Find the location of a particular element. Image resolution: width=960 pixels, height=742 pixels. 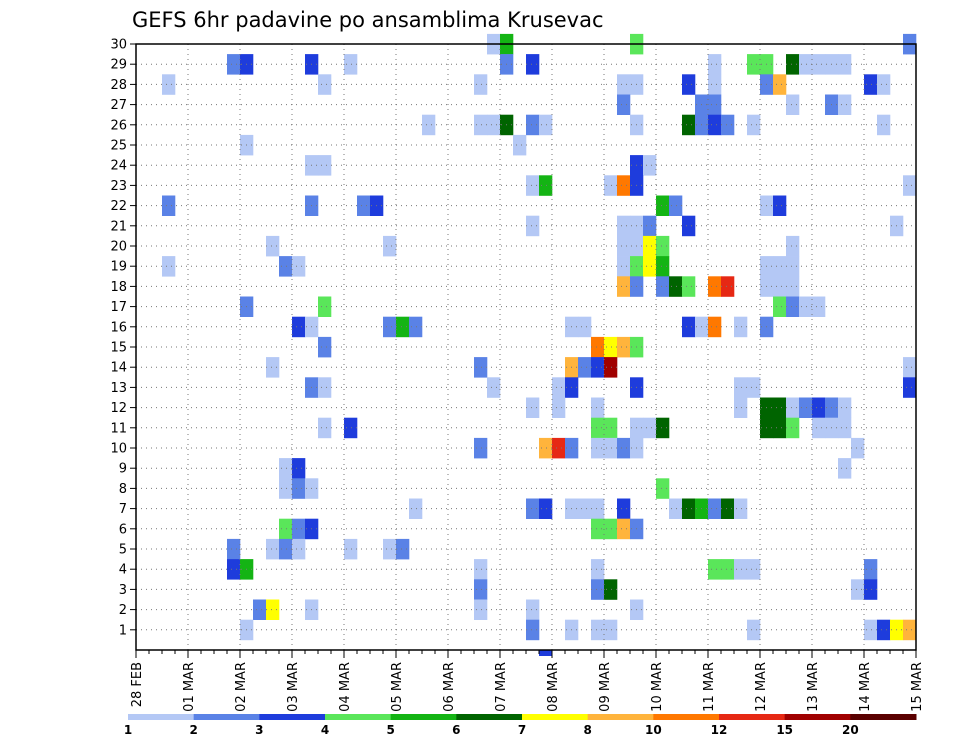

y-tick-label: 12 is located at coordinates (118, 408).